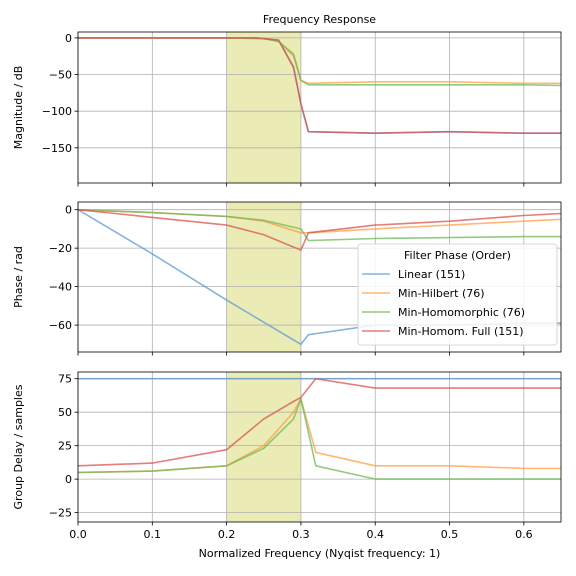 The height and width of the screenshot is (576, 576). I want to click on legend-entry: Linear (151), so click(431, 274).